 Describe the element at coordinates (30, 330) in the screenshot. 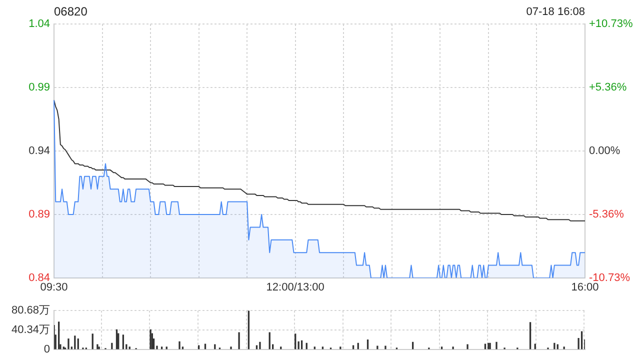

I see `y-tick-label: 40.34万` at that location.